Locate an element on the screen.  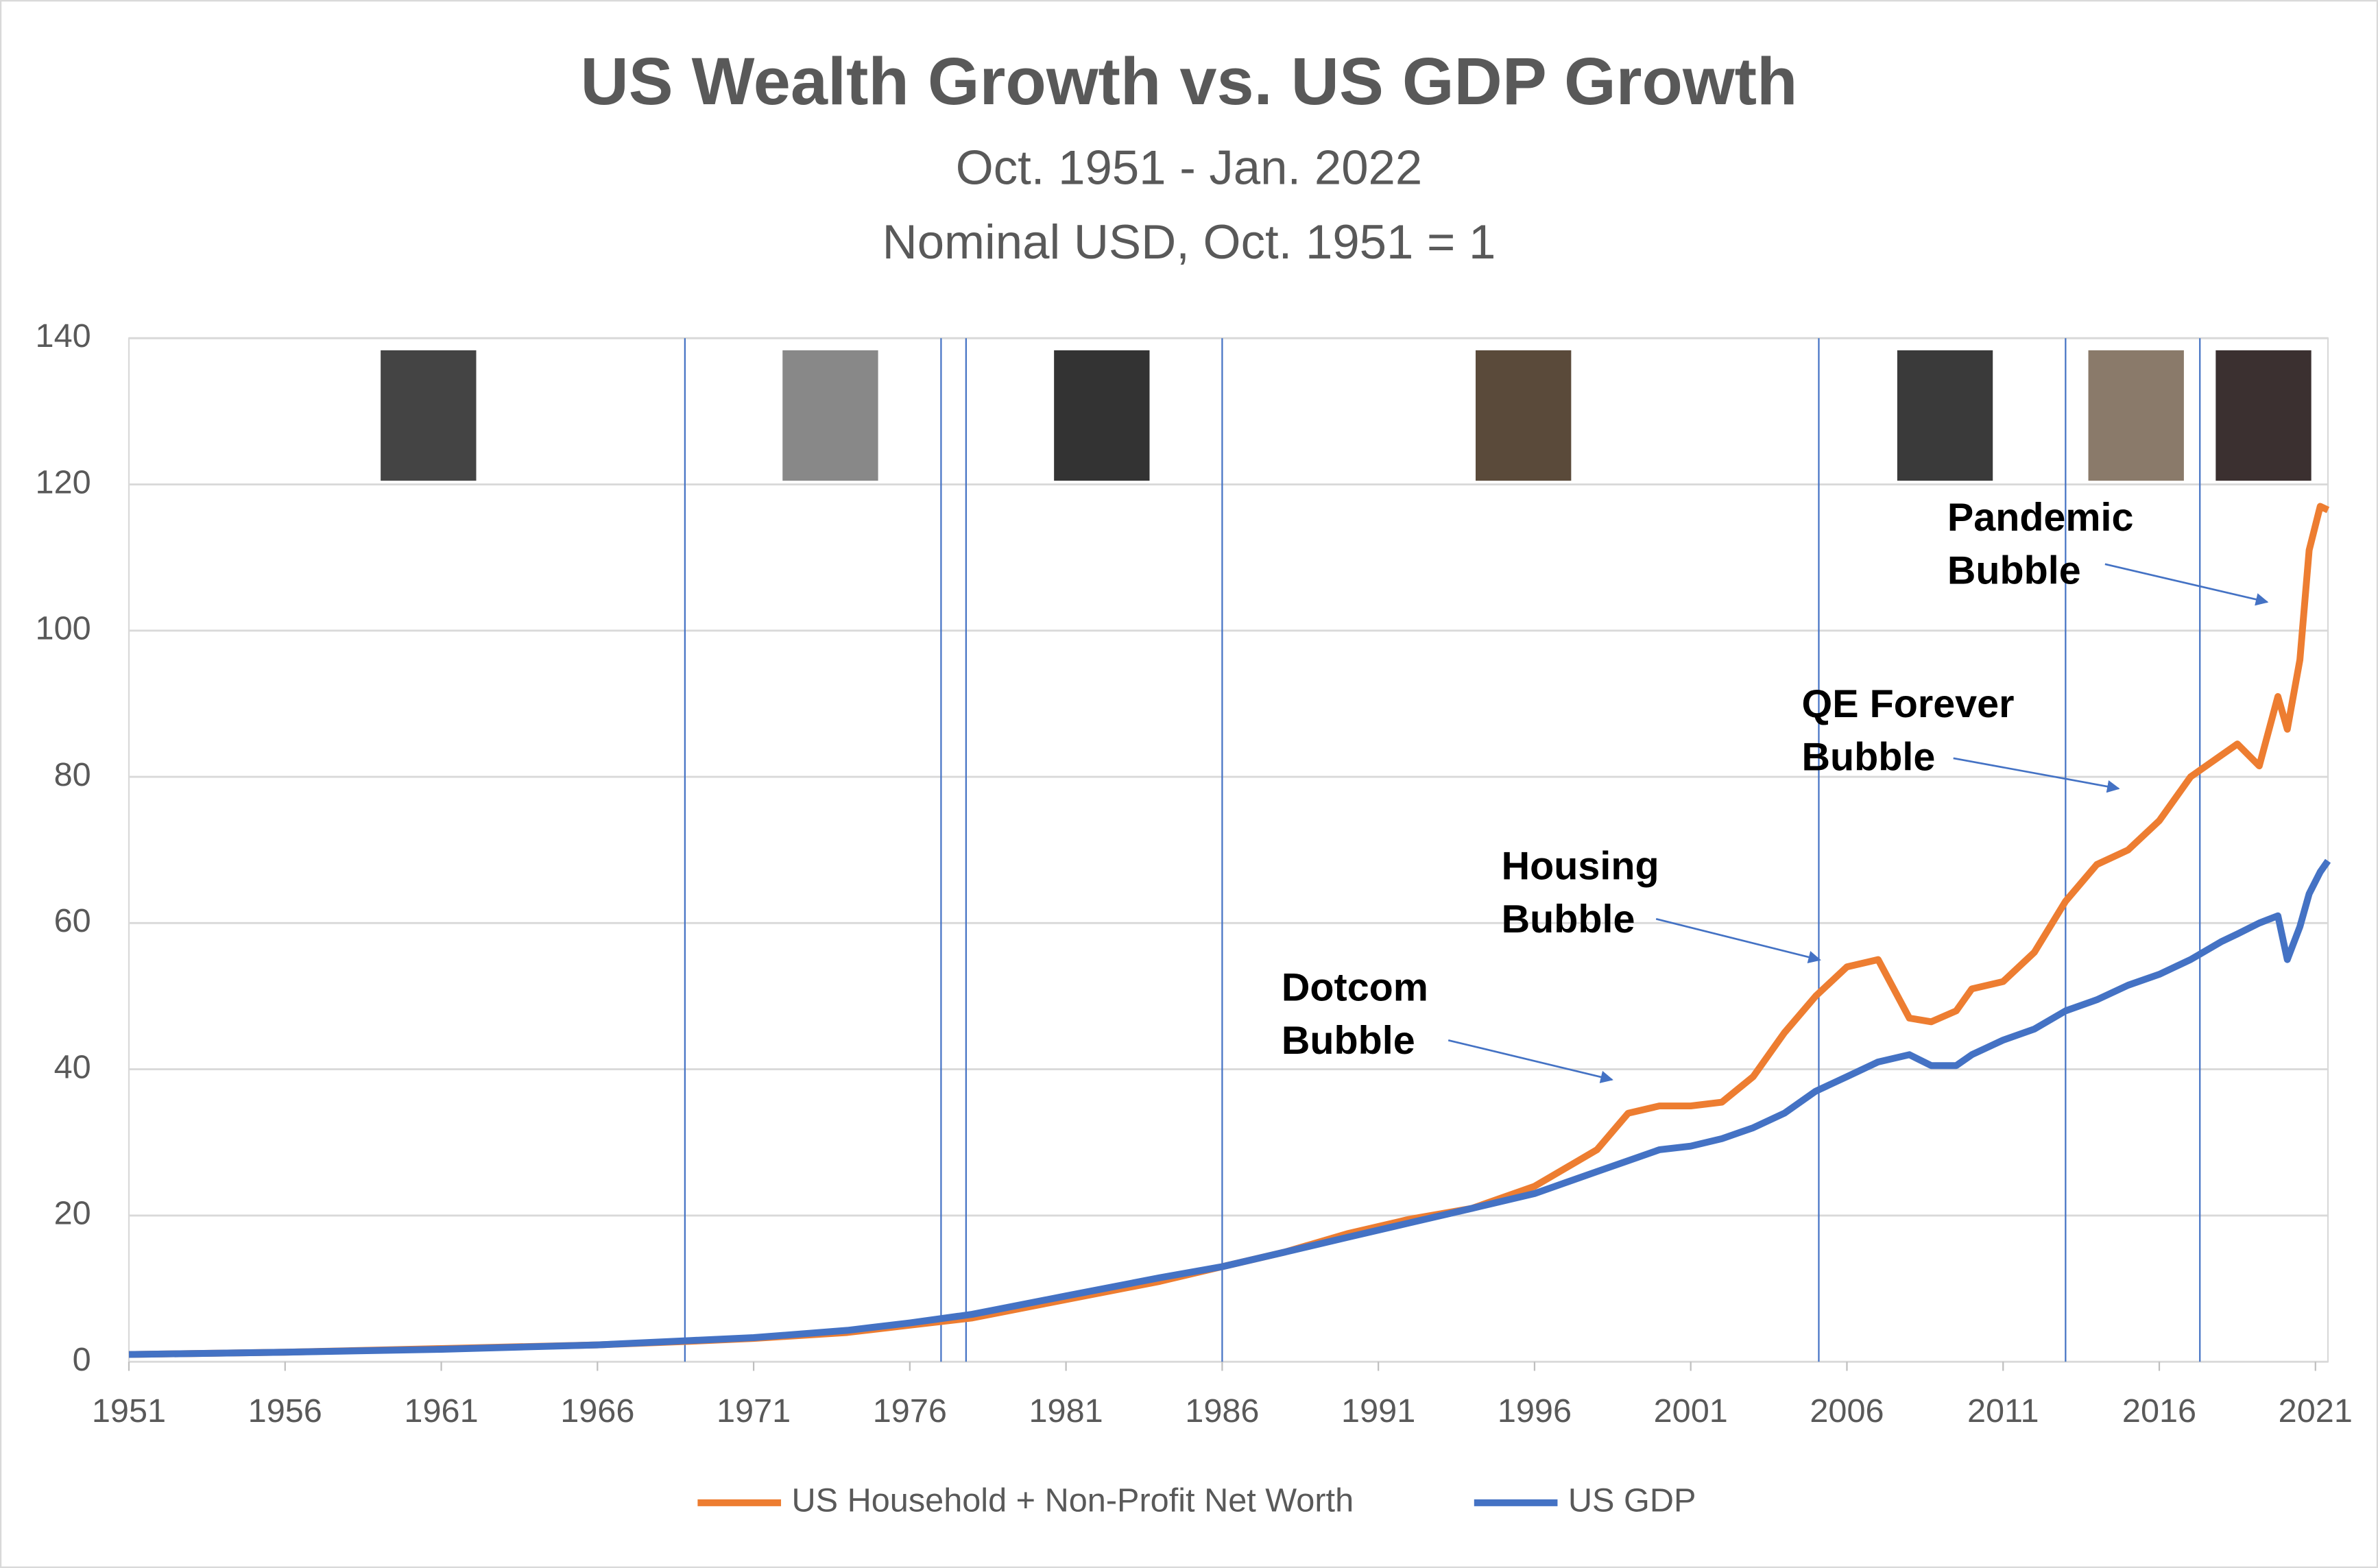
x-tick-label: 1996 is located at coordinates (1535, 1411).